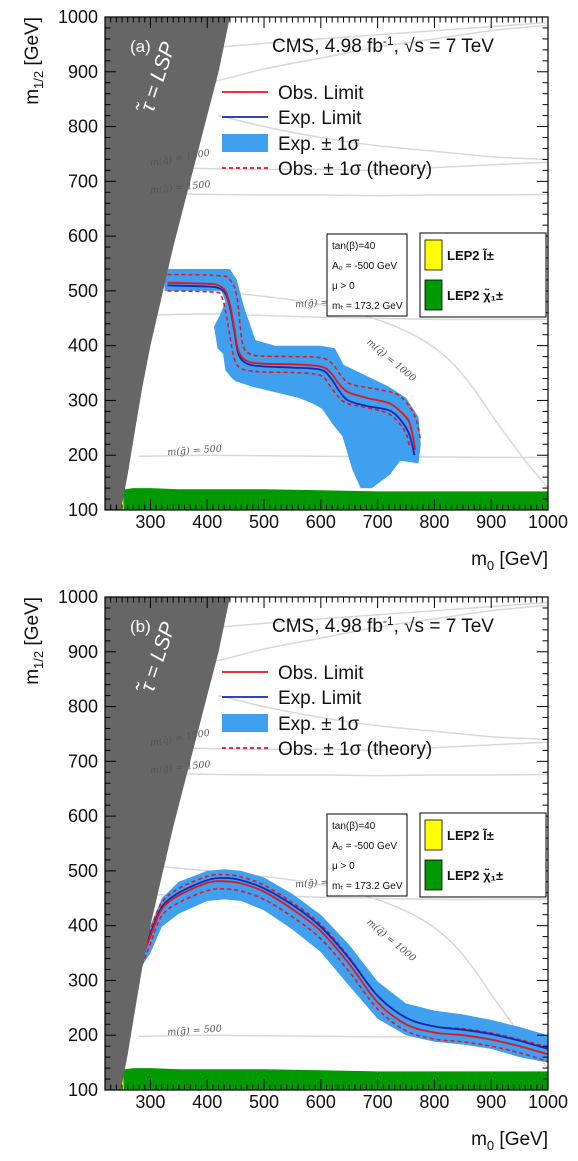 This screenshot has height=1161, width=578. What do you see at coordinates (140, 626) in the screenshot?
I see `panel-label: (b)` at bounding box center [140, 626].